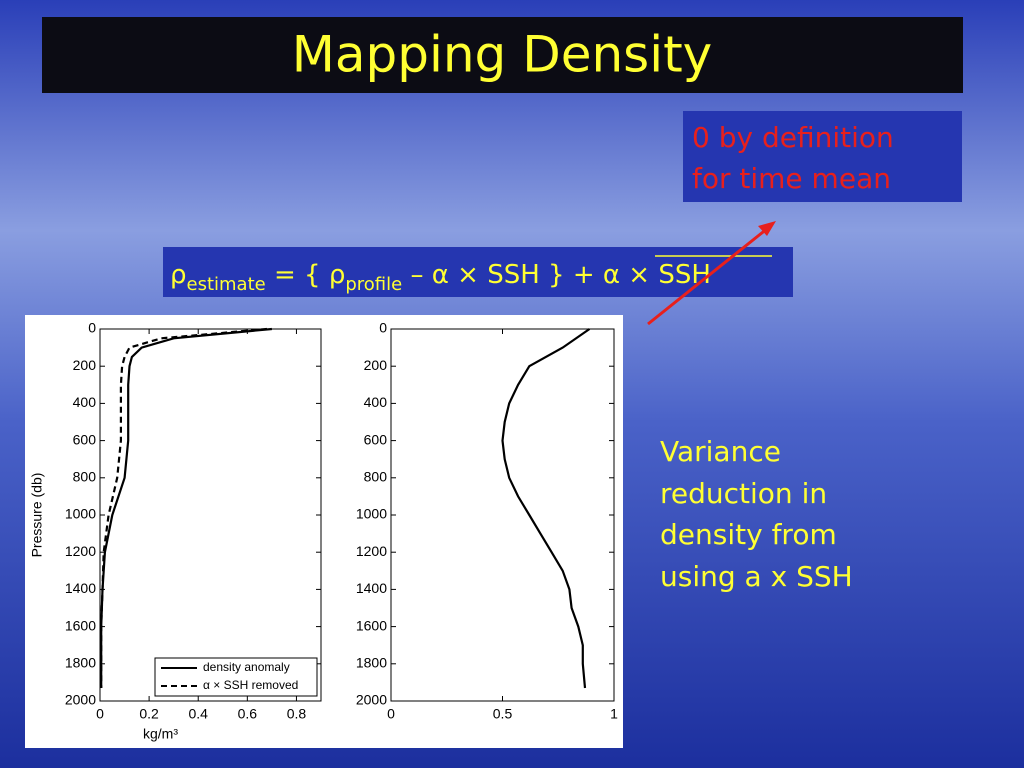 The height and width of the screenshot is (768, 1024). I want to click on legend-label: density anomaly, so click(246, 667).